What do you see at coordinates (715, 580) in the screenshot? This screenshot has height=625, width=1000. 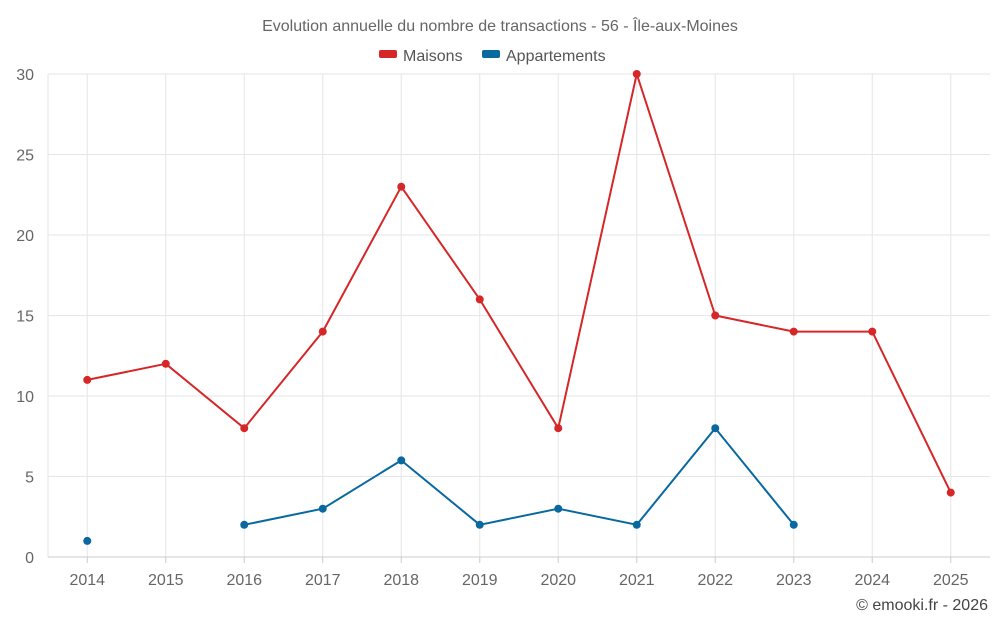 I see `x-tick-label: 2022` at bounding box center [715, 580].